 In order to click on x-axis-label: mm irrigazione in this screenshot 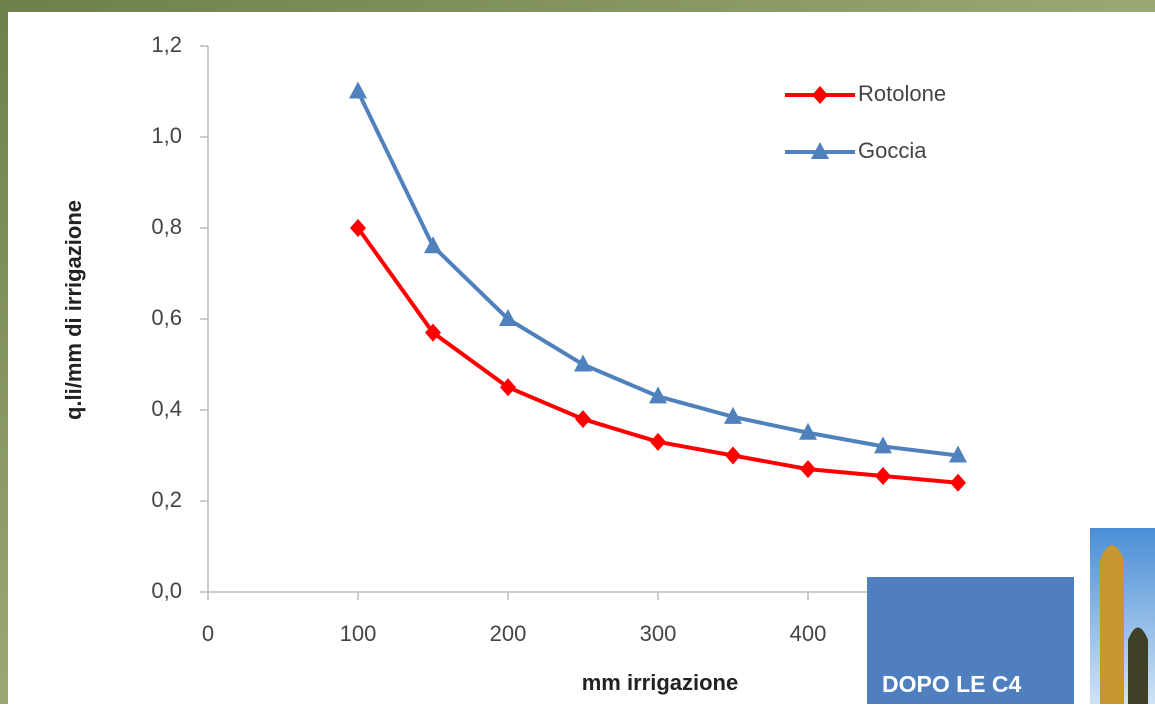, I will do `click(660, 682)`.